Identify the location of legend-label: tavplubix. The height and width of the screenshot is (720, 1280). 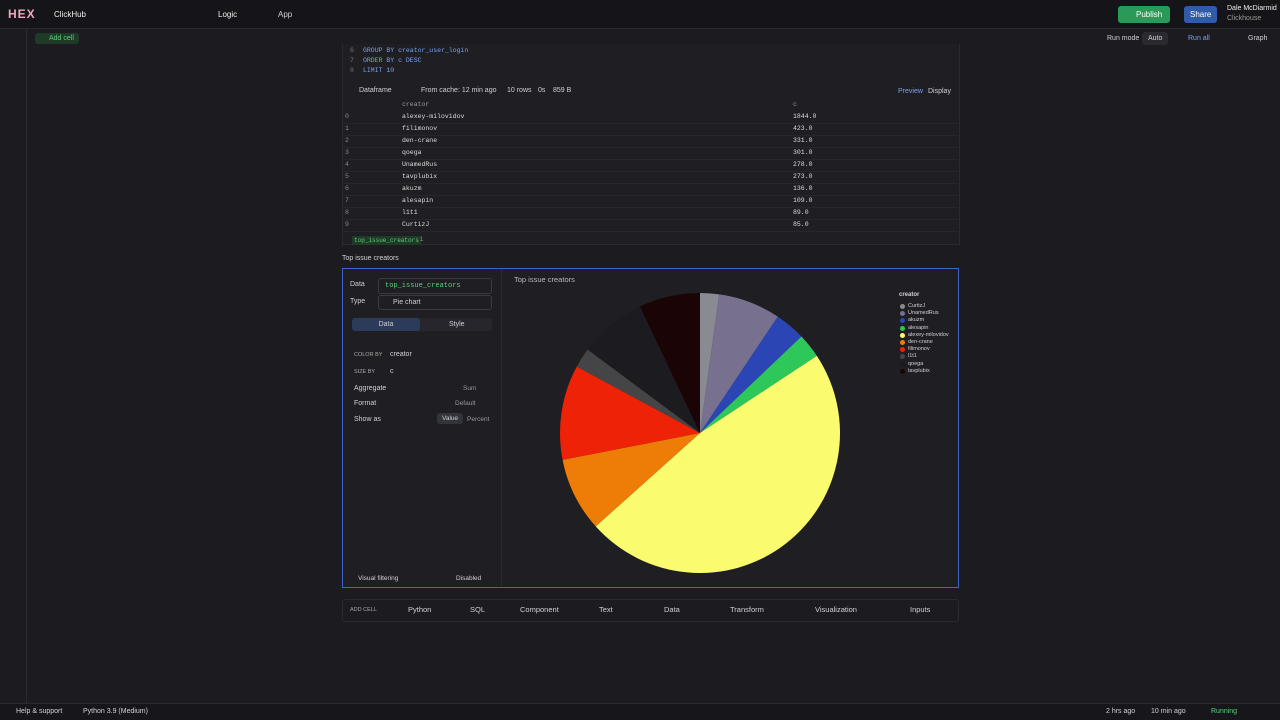
(919, 370).